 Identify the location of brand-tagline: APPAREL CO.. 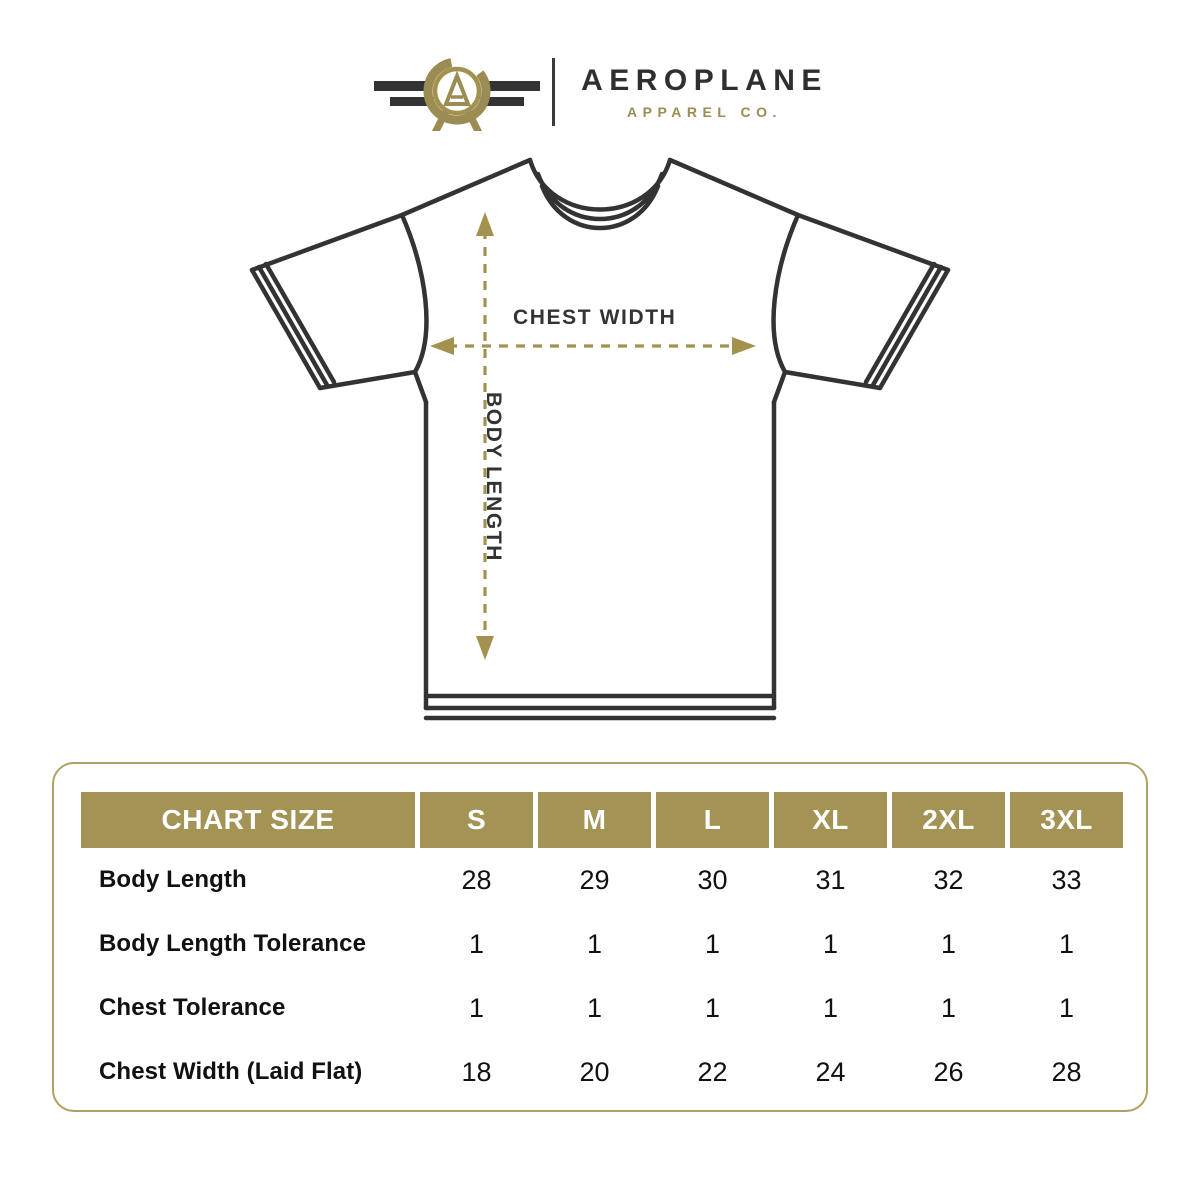
(704, 111).